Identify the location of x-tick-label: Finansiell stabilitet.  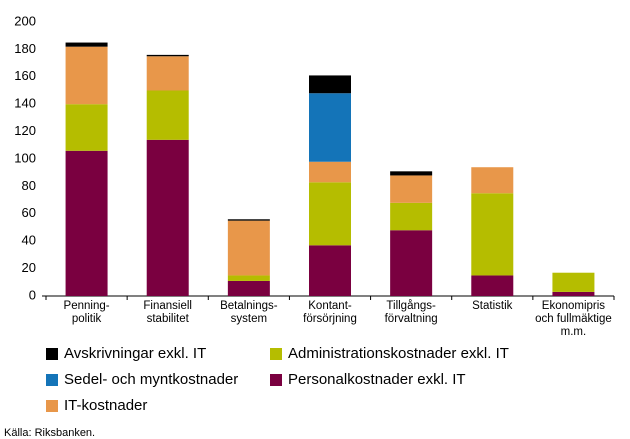
(167, 312).